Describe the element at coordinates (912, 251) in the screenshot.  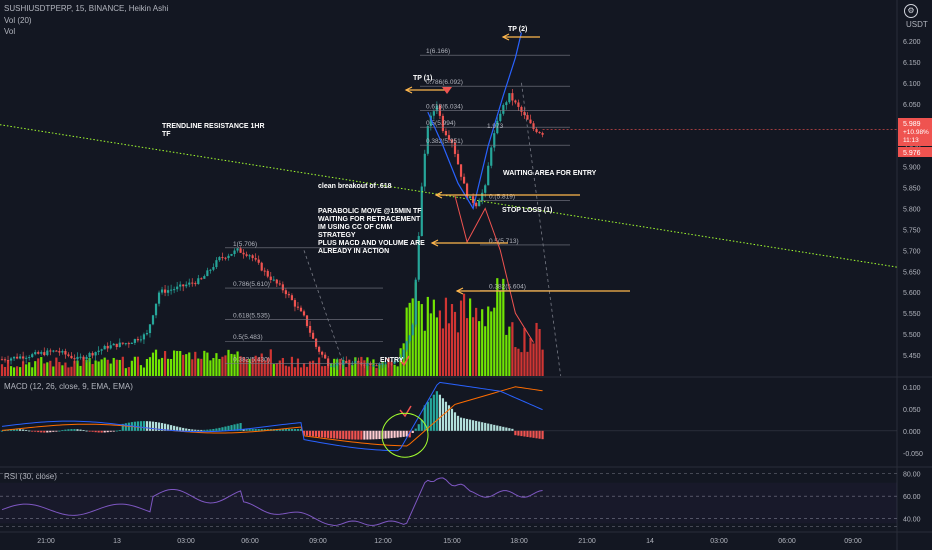
I see `price-tick-label: 5.700` at that location.